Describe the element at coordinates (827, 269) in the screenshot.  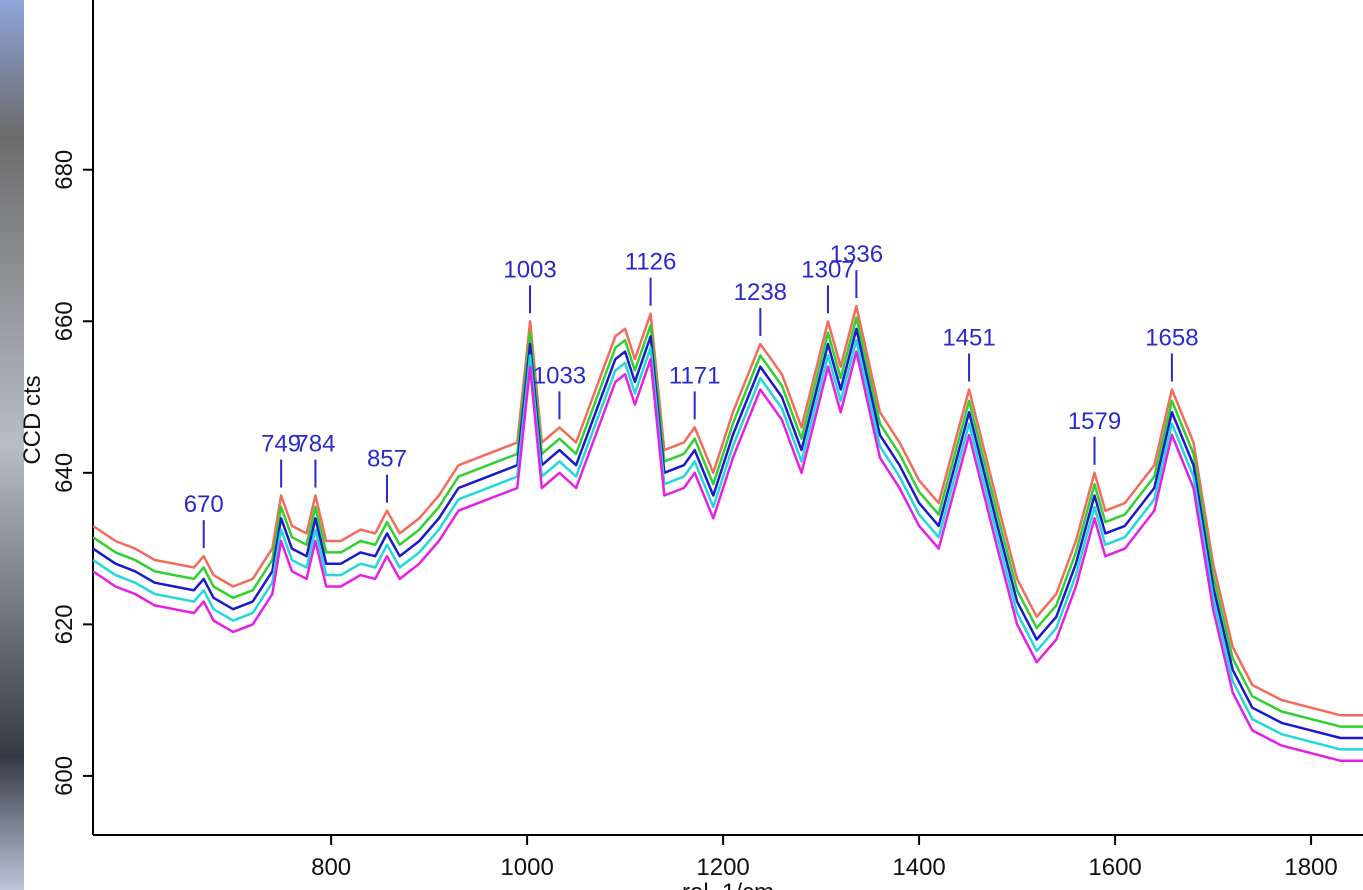
I see `peak-label: 1307` at that location.